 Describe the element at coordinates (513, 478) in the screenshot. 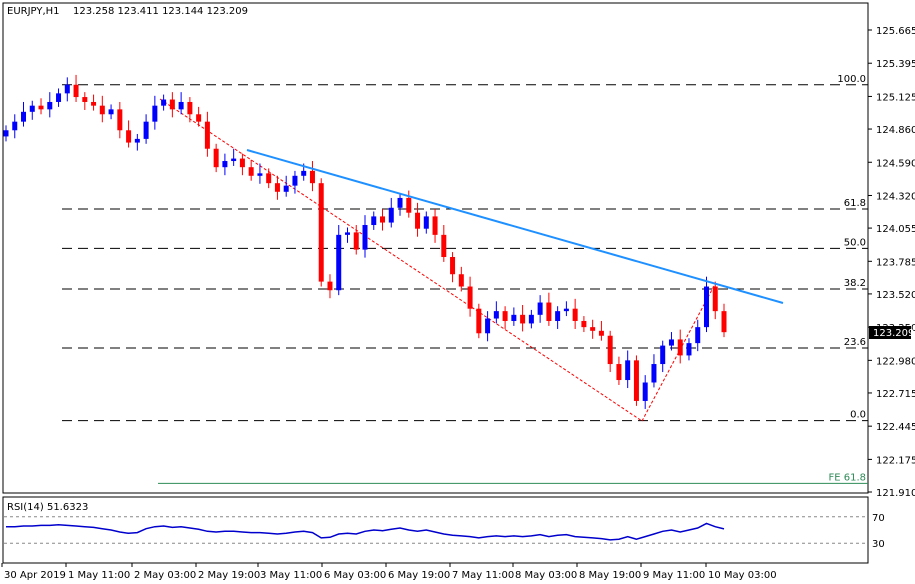

I see `fe-level-line: FE 61.8` at that location.